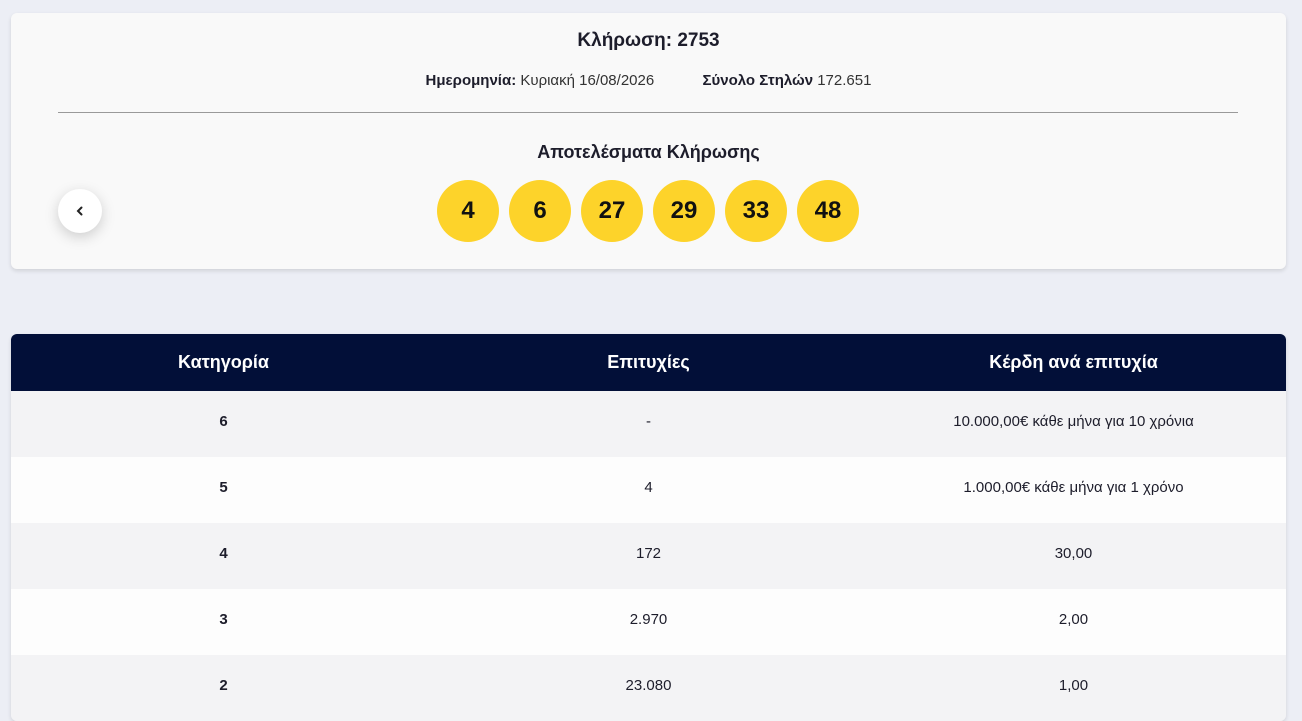  I want to click on table-row: 5 4 1.000,00€ κάθε μήνα για 1 χρόνο, so click(648, 490).